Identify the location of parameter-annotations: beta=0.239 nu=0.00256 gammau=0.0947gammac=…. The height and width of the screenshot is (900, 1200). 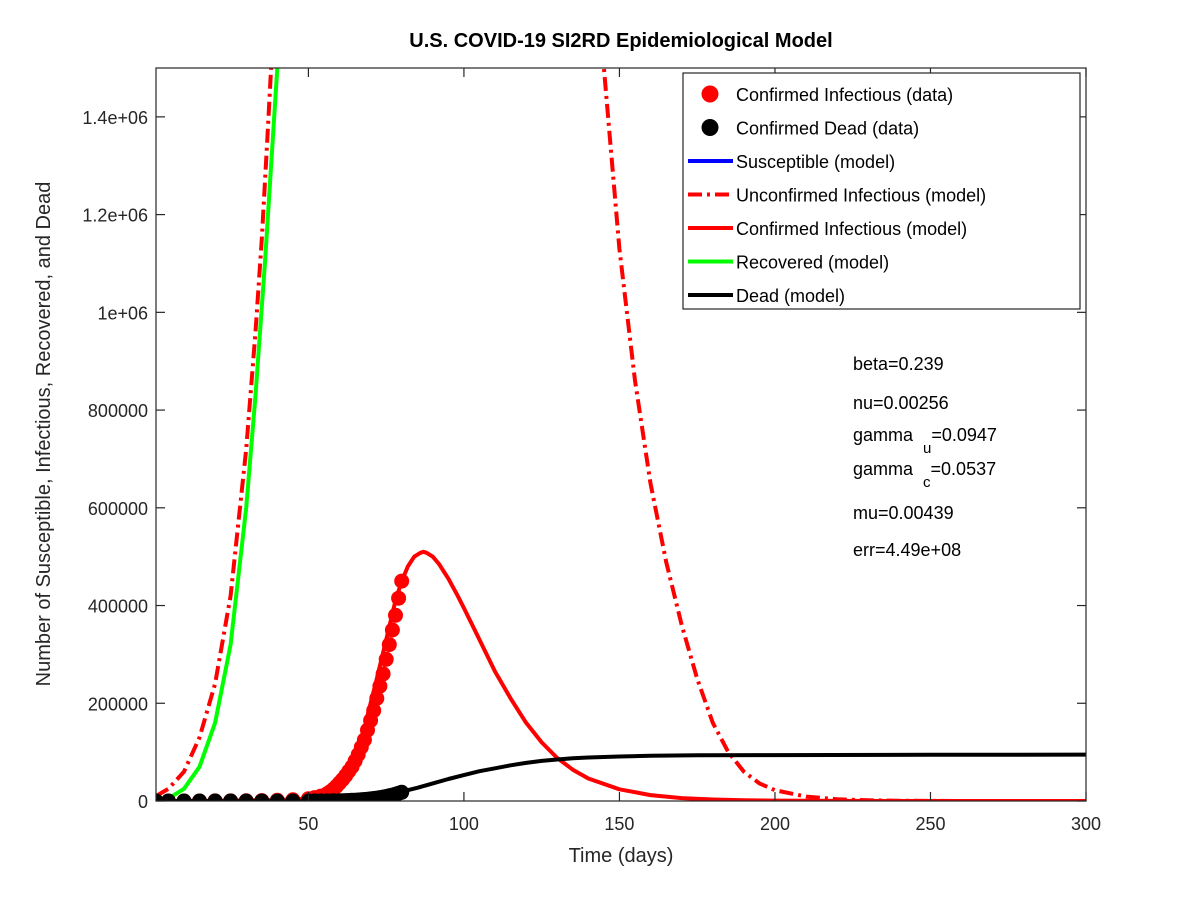
(925, 457).